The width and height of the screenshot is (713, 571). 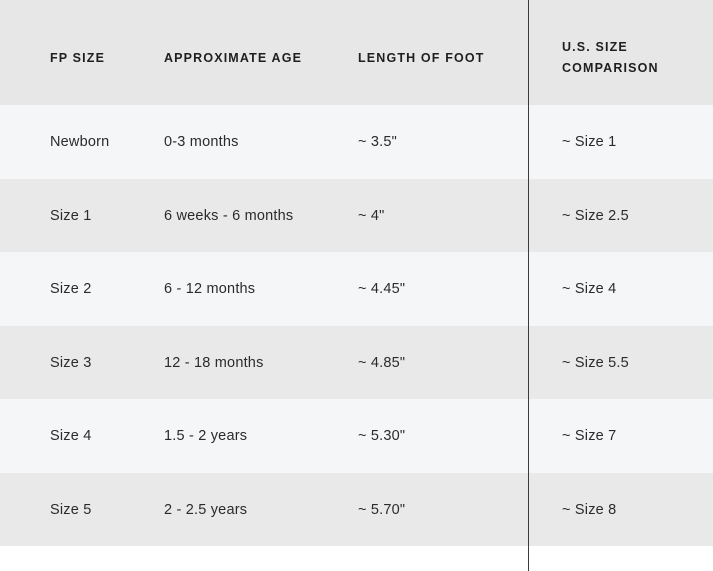 What do you see at coordinates (71, 289) in the screenshot?
I see `cell-fp-size: Size 2` at bounding box center [71, 289].